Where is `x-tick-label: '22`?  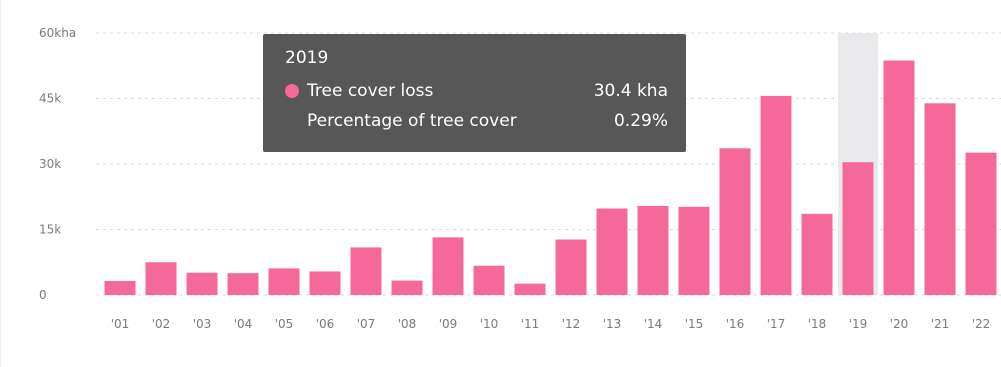 x-tick-label: '22 is located at coordinates (981, 324).